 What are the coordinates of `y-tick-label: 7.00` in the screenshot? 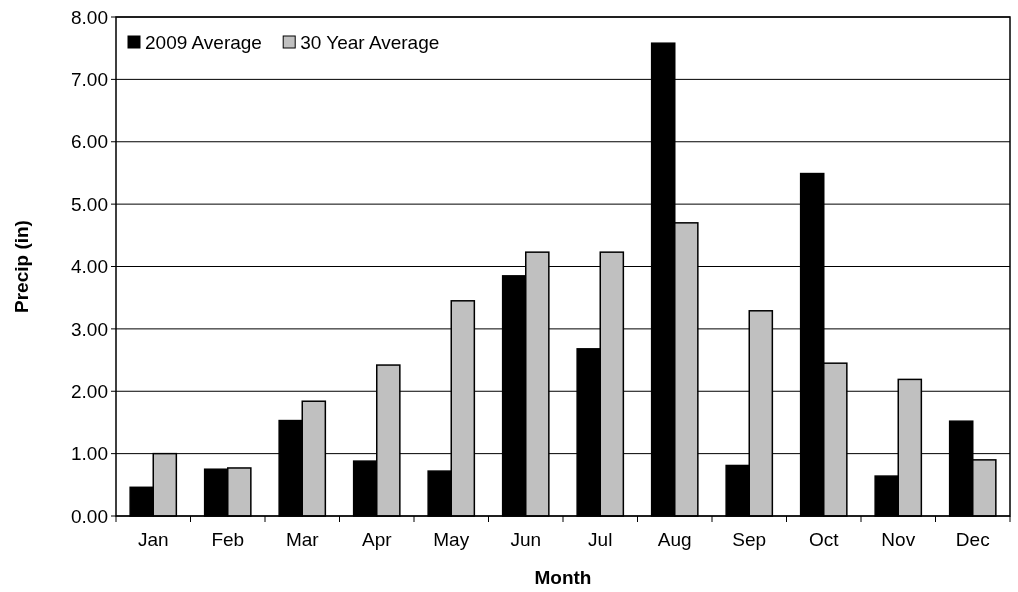 It's located at (89, 80).